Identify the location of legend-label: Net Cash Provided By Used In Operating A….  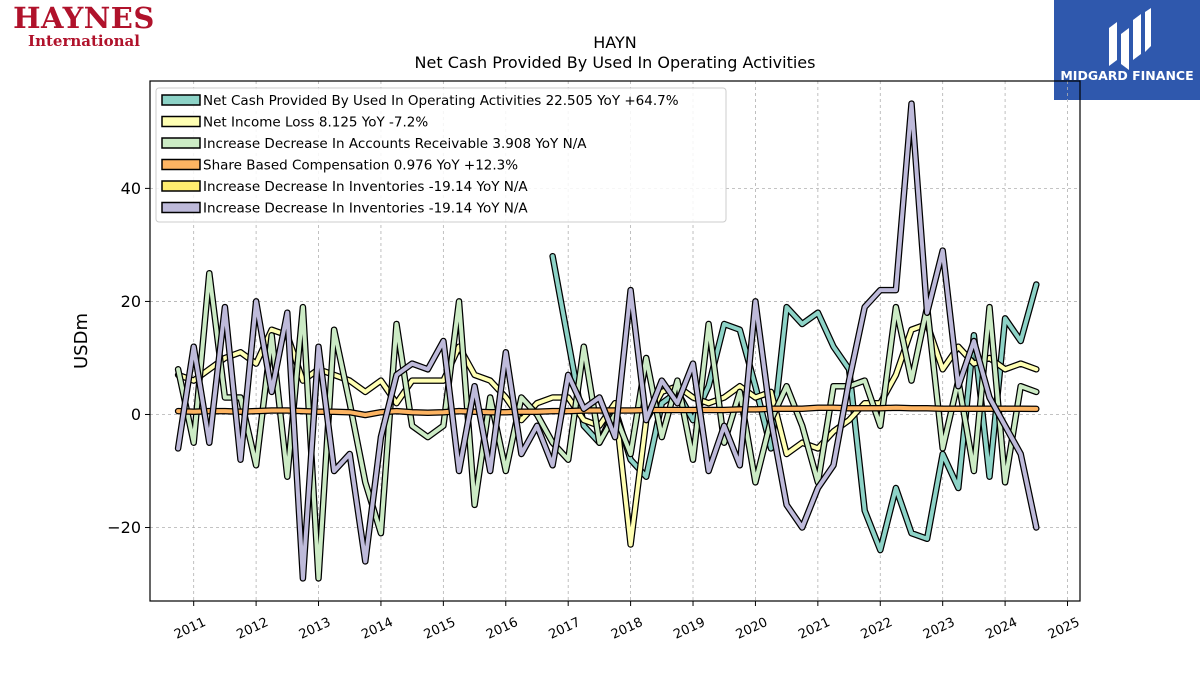
(441, 101).